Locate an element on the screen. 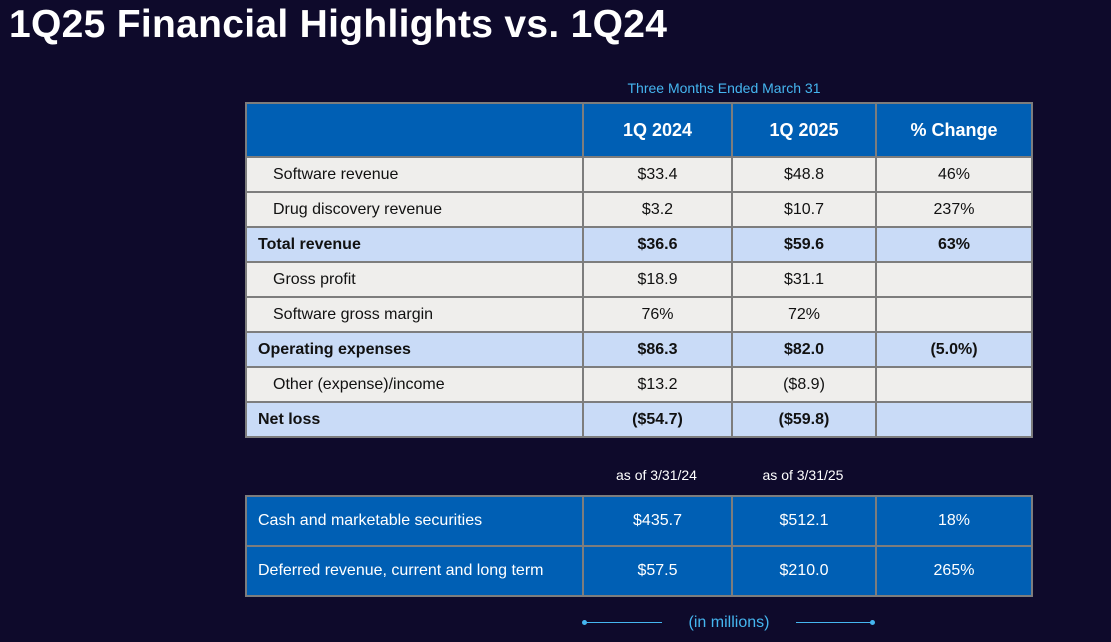 This screenshot has width=1111, height=642. units-right-rule is located at coordinates (834, 622).